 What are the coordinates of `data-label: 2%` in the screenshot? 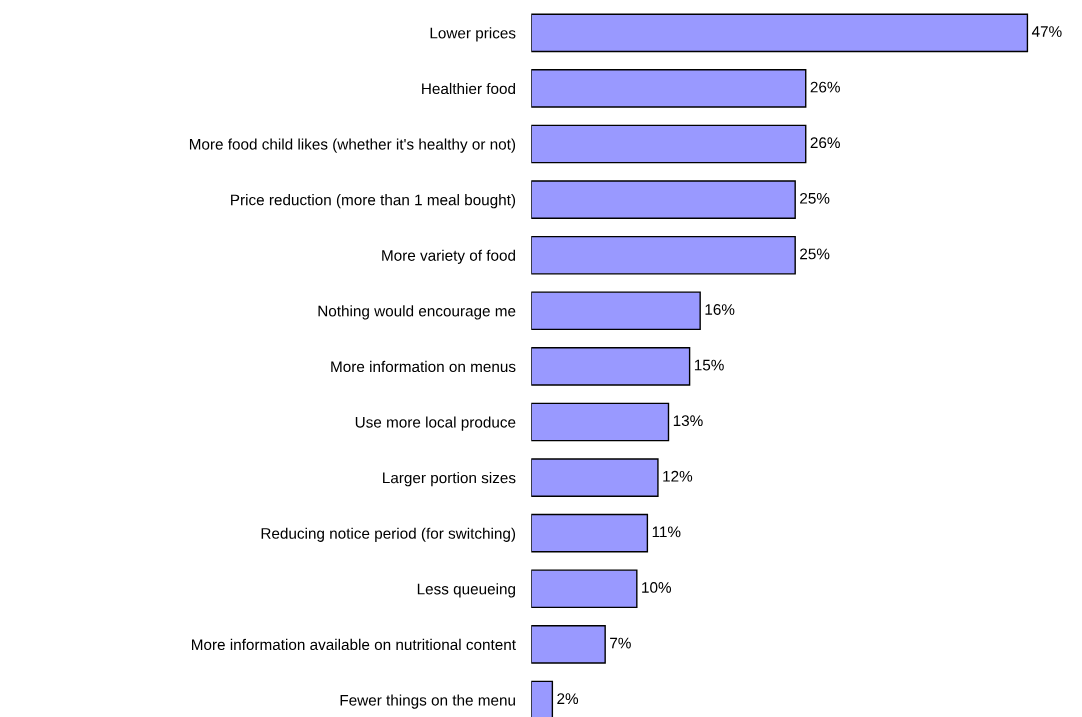 It's located at (568, 698).